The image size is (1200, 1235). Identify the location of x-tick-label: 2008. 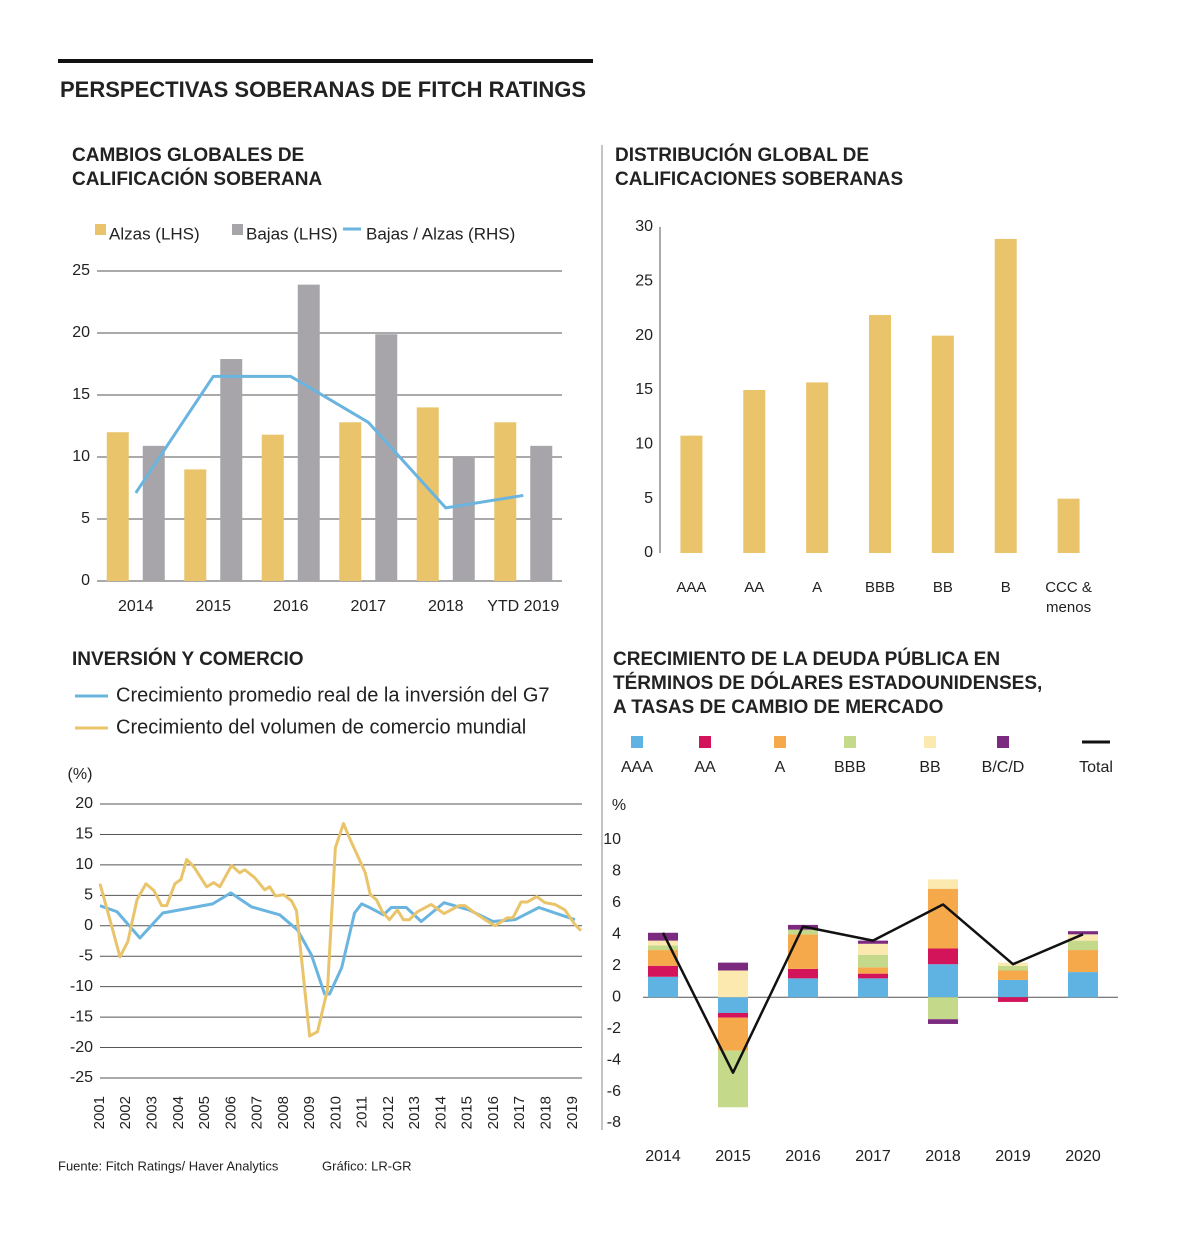
(283, 1112).